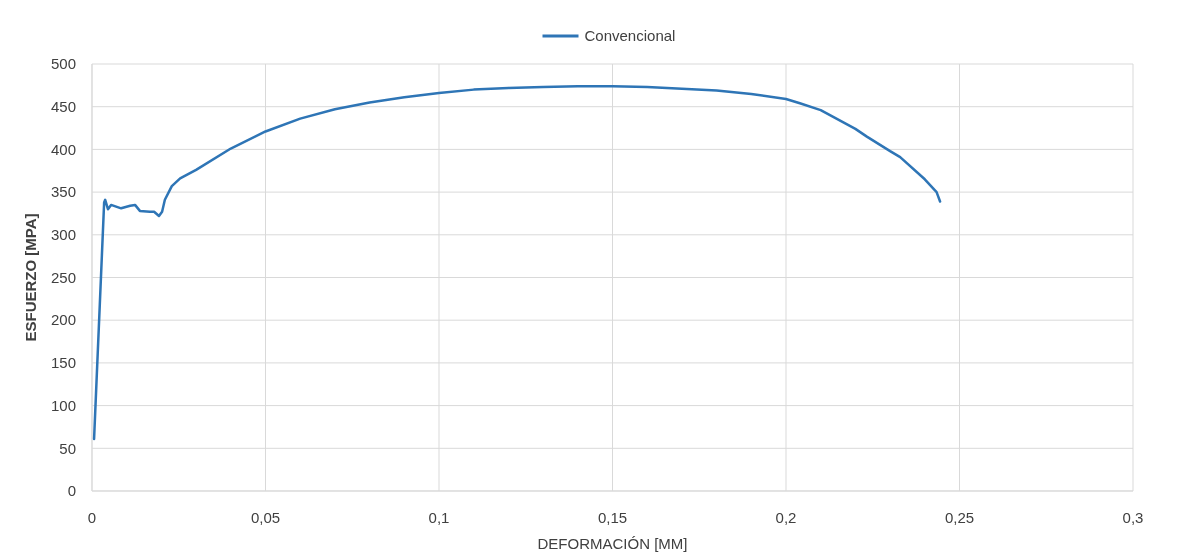  What do you see at coordinates (1133, 517) in the screenshot?
I see `x-tick-label: 0,3` at bounding box center [1133, 517].